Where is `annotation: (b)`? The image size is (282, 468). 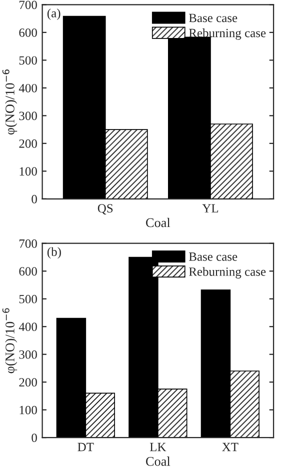 annotation: (b) is located at coordinates (54, 253).